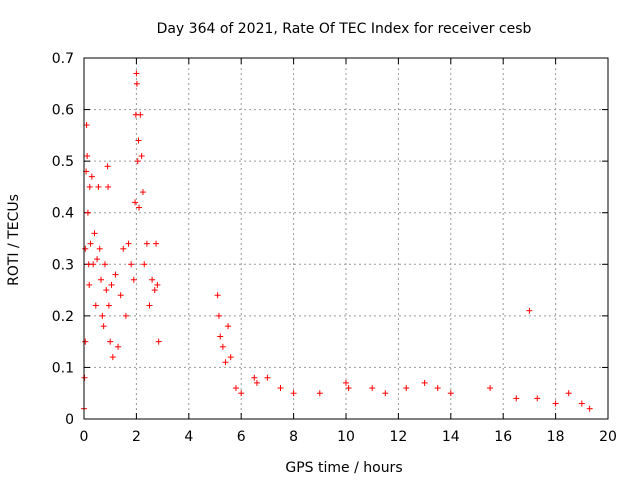 Image resolution: width=640 pixels, height=480 pixels. Describe the element at coordinates (14, 240) in the screenshot. I see `y-axis-label: ROTI / TECUs` at that location.